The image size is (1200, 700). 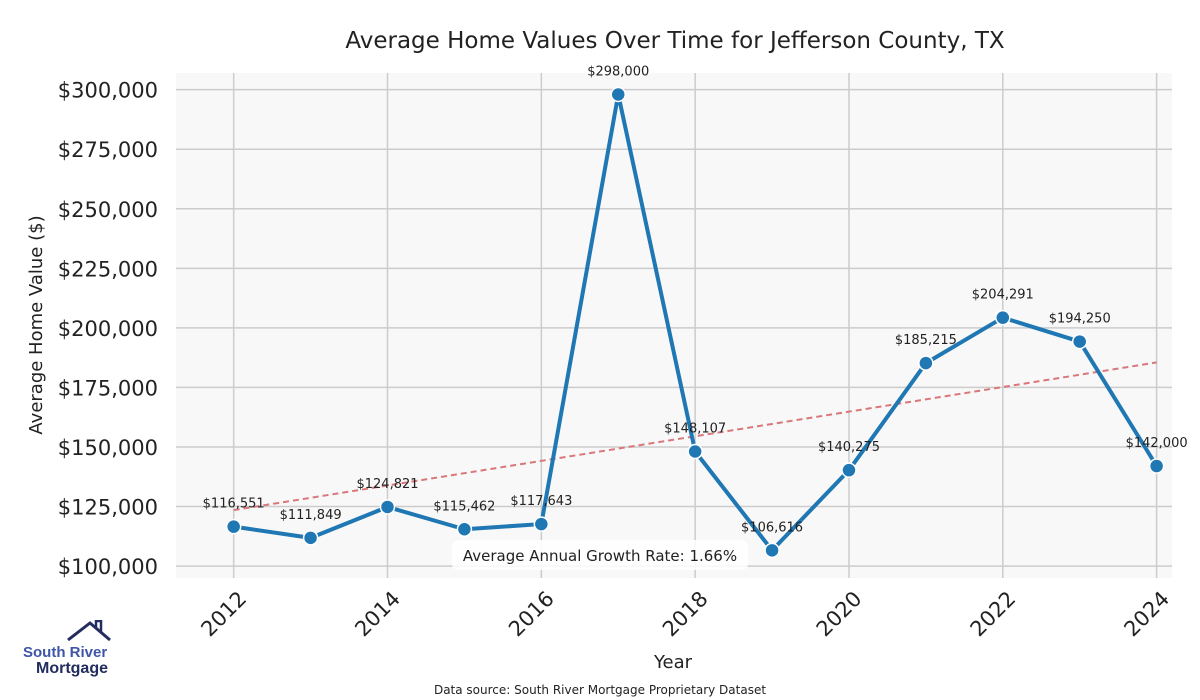 I want to click on data-label: $111,849, so click(x=311, y=515).